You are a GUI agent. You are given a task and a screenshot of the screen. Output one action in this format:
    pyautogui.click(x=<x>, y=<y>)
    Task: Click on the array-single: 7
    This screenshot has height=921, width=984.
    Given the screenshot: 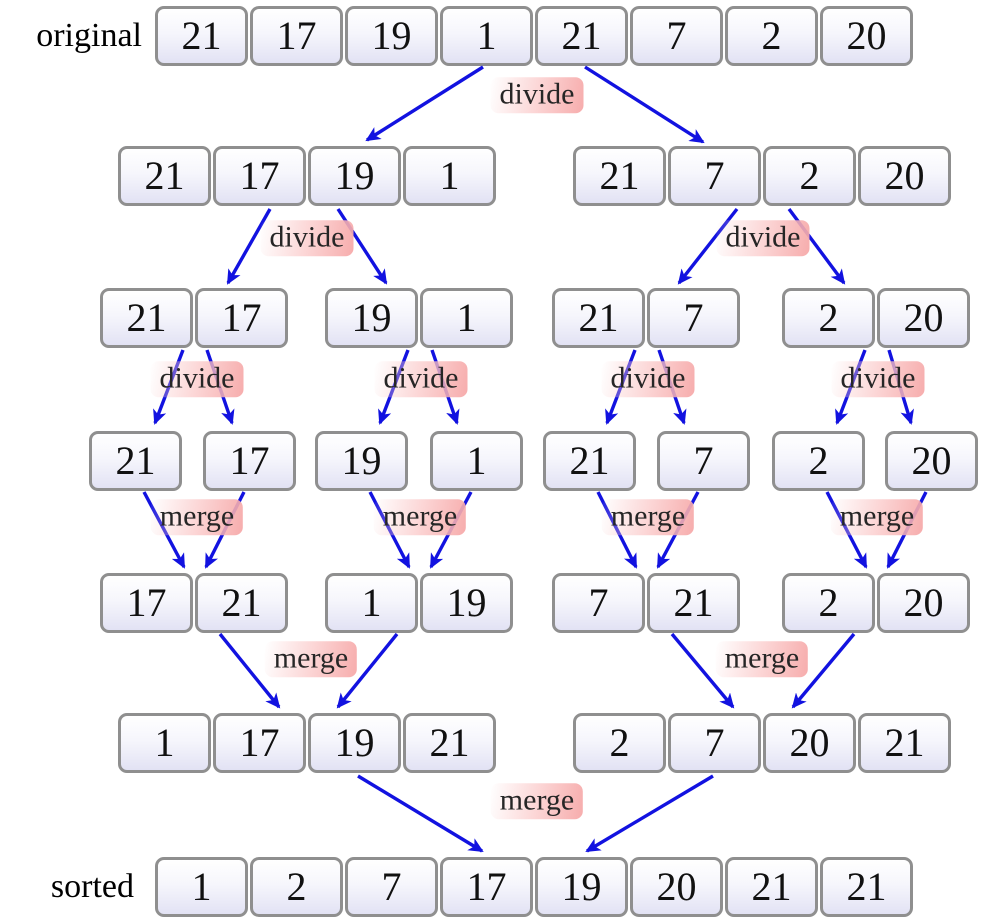 What is the action you would take?
    pyautogui.click(x=703, y=461)
    